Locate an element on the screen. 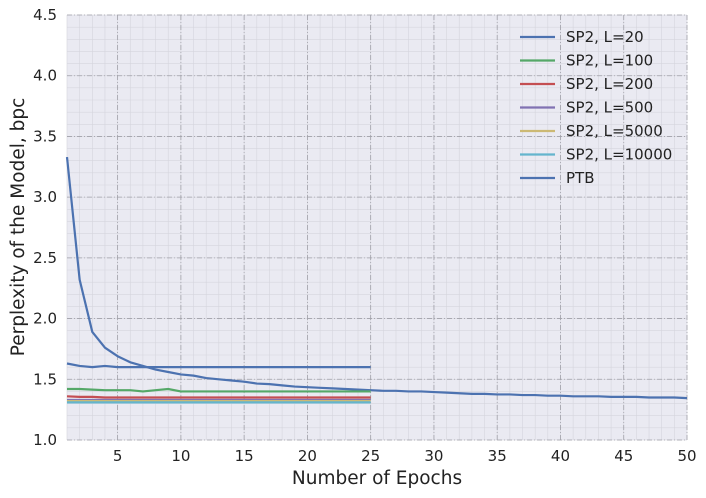 This screenshot has width=706, height=498. x-tick-label: 45 is located at coordinates (623, 456).